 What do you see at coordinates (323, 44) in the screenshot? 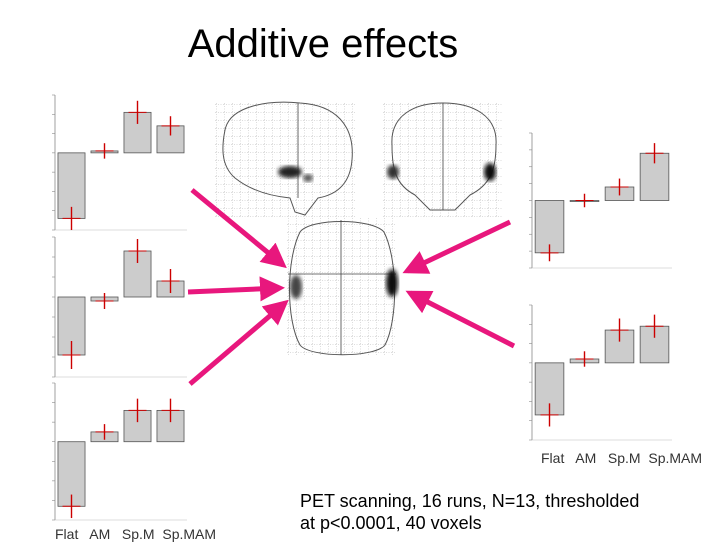
I see `slide-title: Additive effects` at bounding box center [323, 44].